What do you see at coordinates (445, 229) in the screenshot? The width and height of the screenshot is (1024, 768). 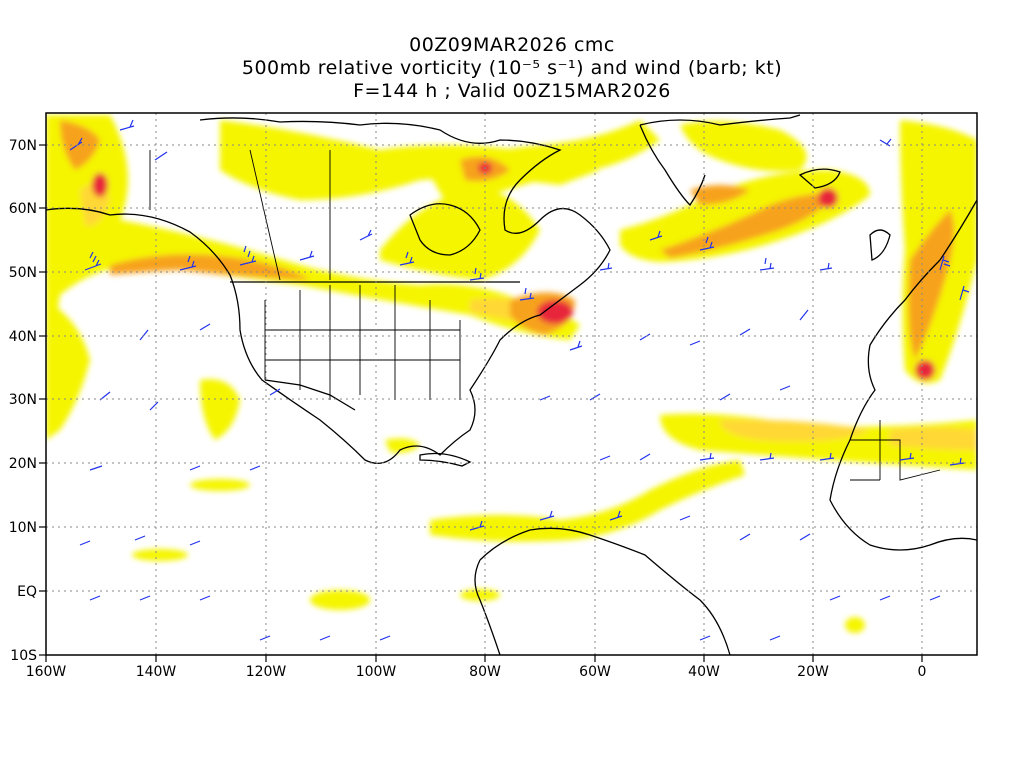 I see `hudson-bay-coast` at bounding box center [445, 229].